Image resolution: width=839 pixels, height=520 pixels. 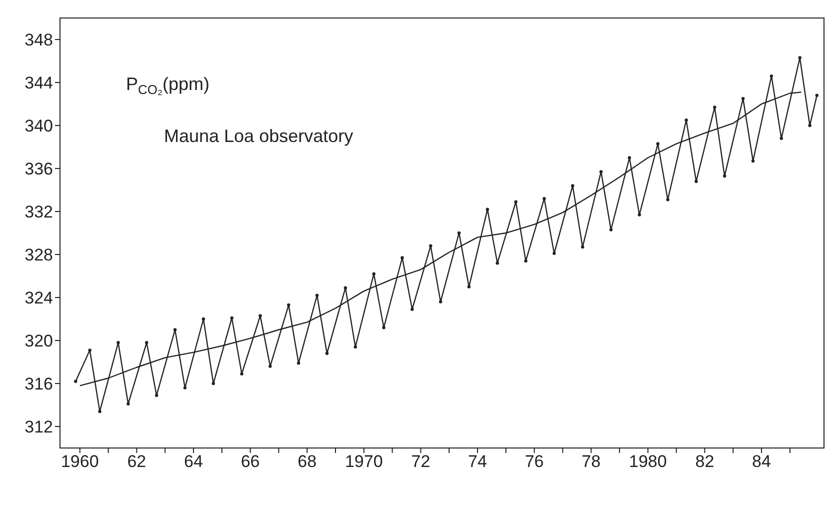 I want to click on y-axis-title: P$_{CO₂}$(ppm), so click(x=168, y=85).